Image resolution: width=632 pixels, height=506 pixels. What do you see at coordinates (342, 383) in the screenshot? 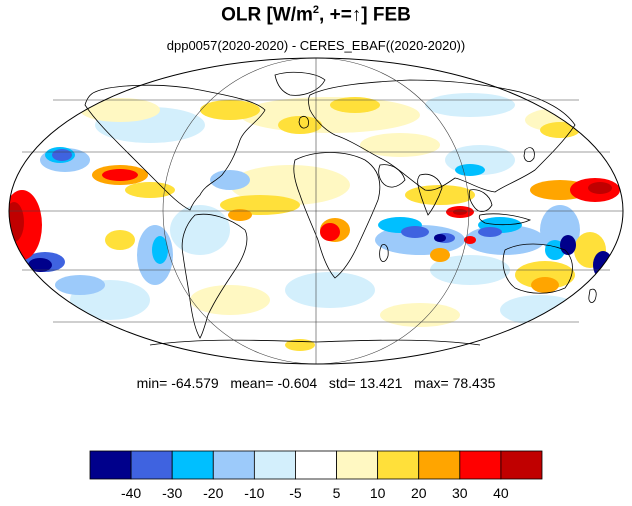
I see `std-label: std=` at bounding box center [342, 383].